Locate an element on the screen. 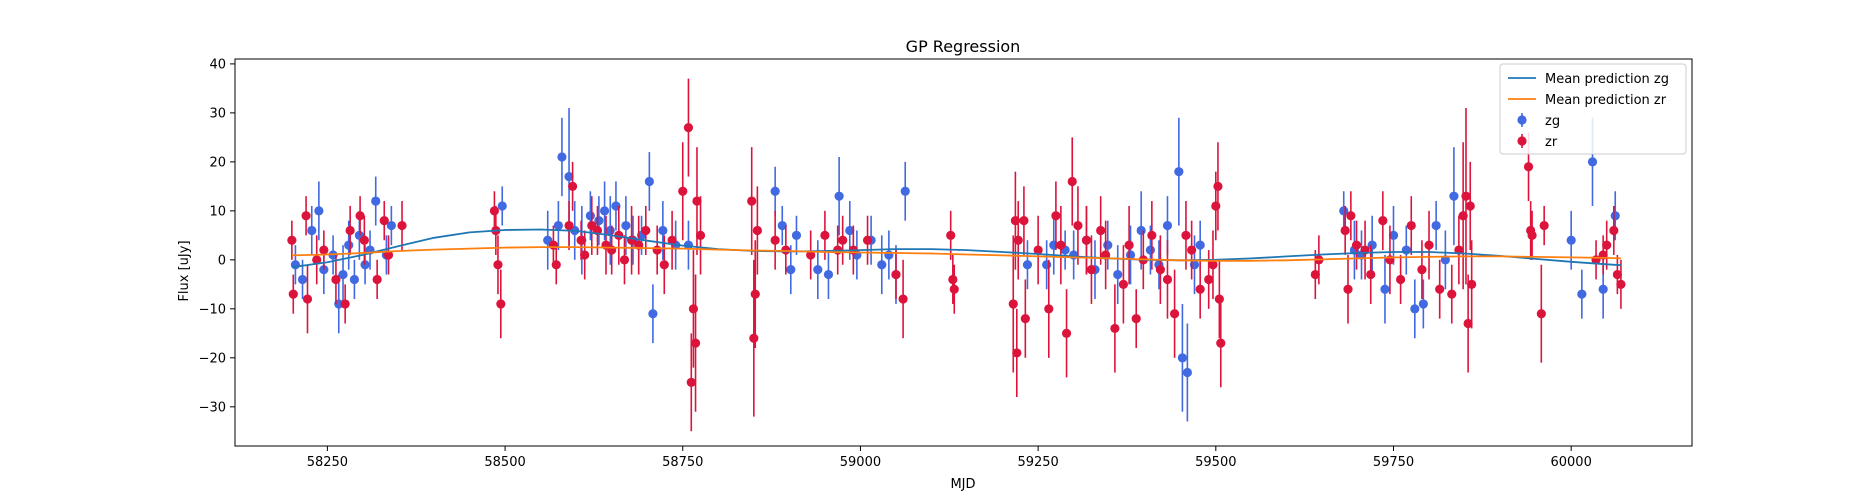 Image resolution: width=1875 pixels, height=500 pixels. x-tick-label: 58750 is located at coordinates (682, 462).